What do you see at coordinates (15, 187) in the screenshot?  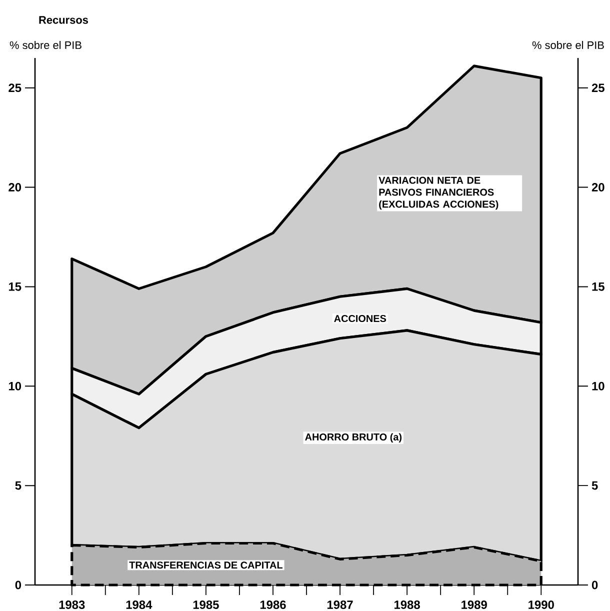 I see `y2-tick-label: 20` at bounding box center [15, 187].